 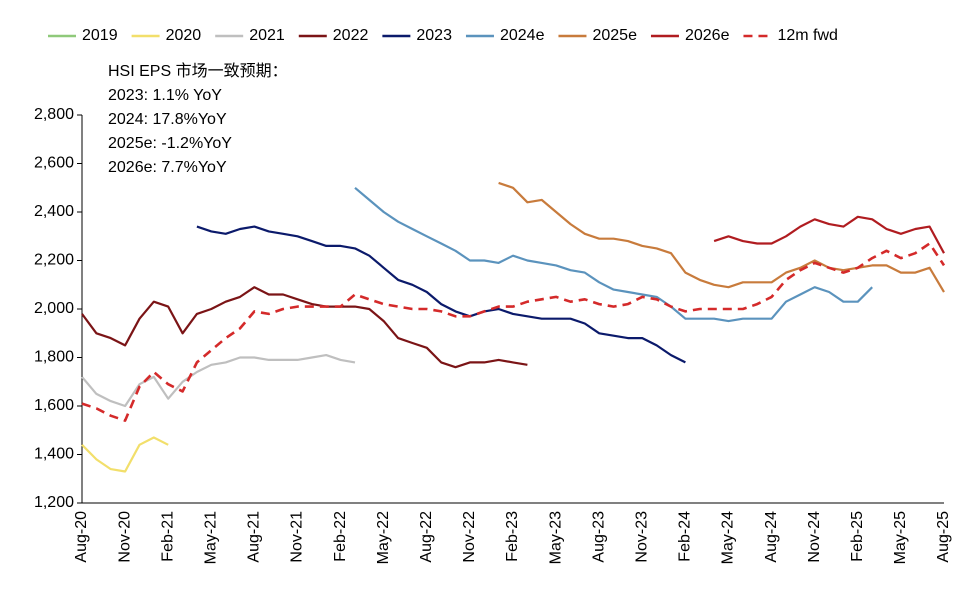 I want to click on x-tick-label: Aug-24, so click(x=771, y=537).